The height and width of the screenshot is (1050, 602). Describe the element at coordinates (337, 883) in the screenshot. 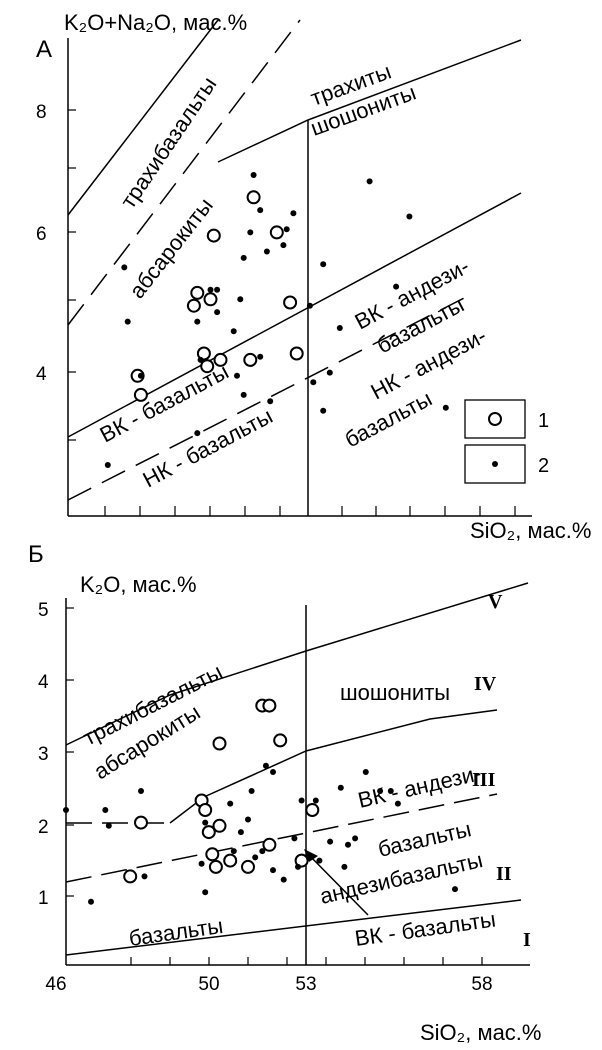

I see `panel-b-annotation-arrow-line` at that location.